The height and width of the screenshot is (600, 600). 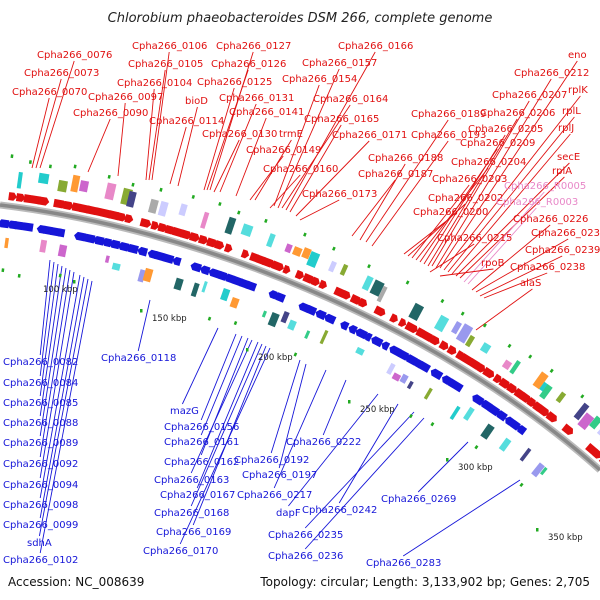 What do you see at coordinates (505, 129) in the screenshot?
I see `forward-gene-label: Cpha266_0205` at bounding box center [505, 129].